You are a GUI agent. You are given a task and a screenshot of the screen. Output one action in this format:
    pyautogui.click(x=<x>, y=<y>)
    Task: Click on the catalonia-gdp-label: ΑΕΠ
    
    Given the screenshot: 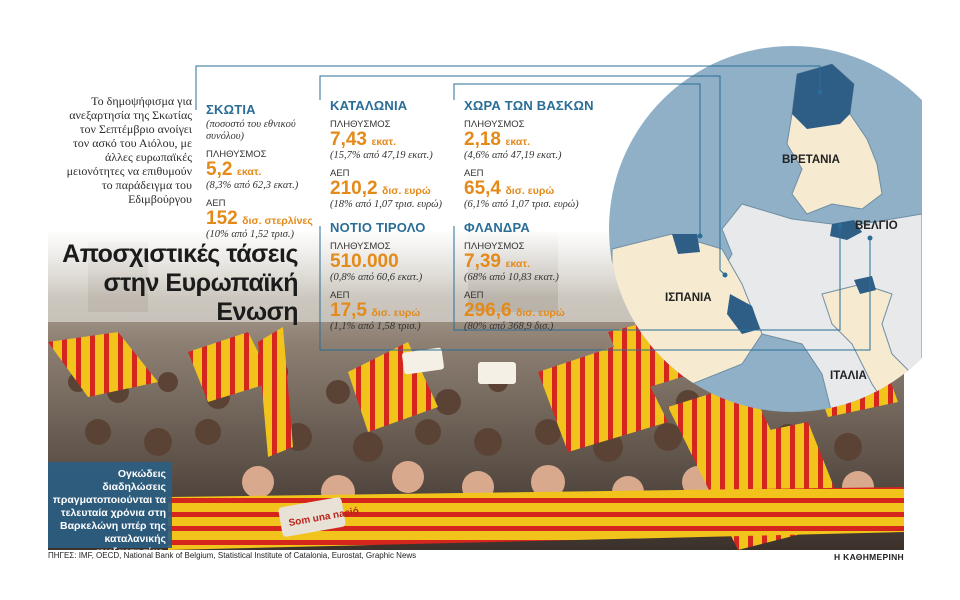 What is the action you would take?
    pyautogui.click(x=340, y=173)
    